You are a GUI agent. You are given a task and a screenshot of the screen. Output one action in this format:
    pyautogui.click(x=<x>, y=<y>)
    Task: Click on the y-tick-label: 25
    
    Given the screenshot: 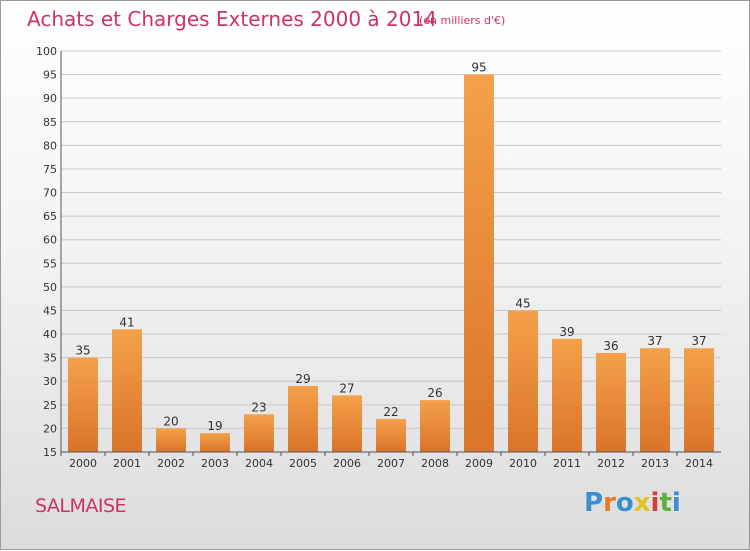 What is the action you would take?
    pyautogui.click(x=50, y=405)
    